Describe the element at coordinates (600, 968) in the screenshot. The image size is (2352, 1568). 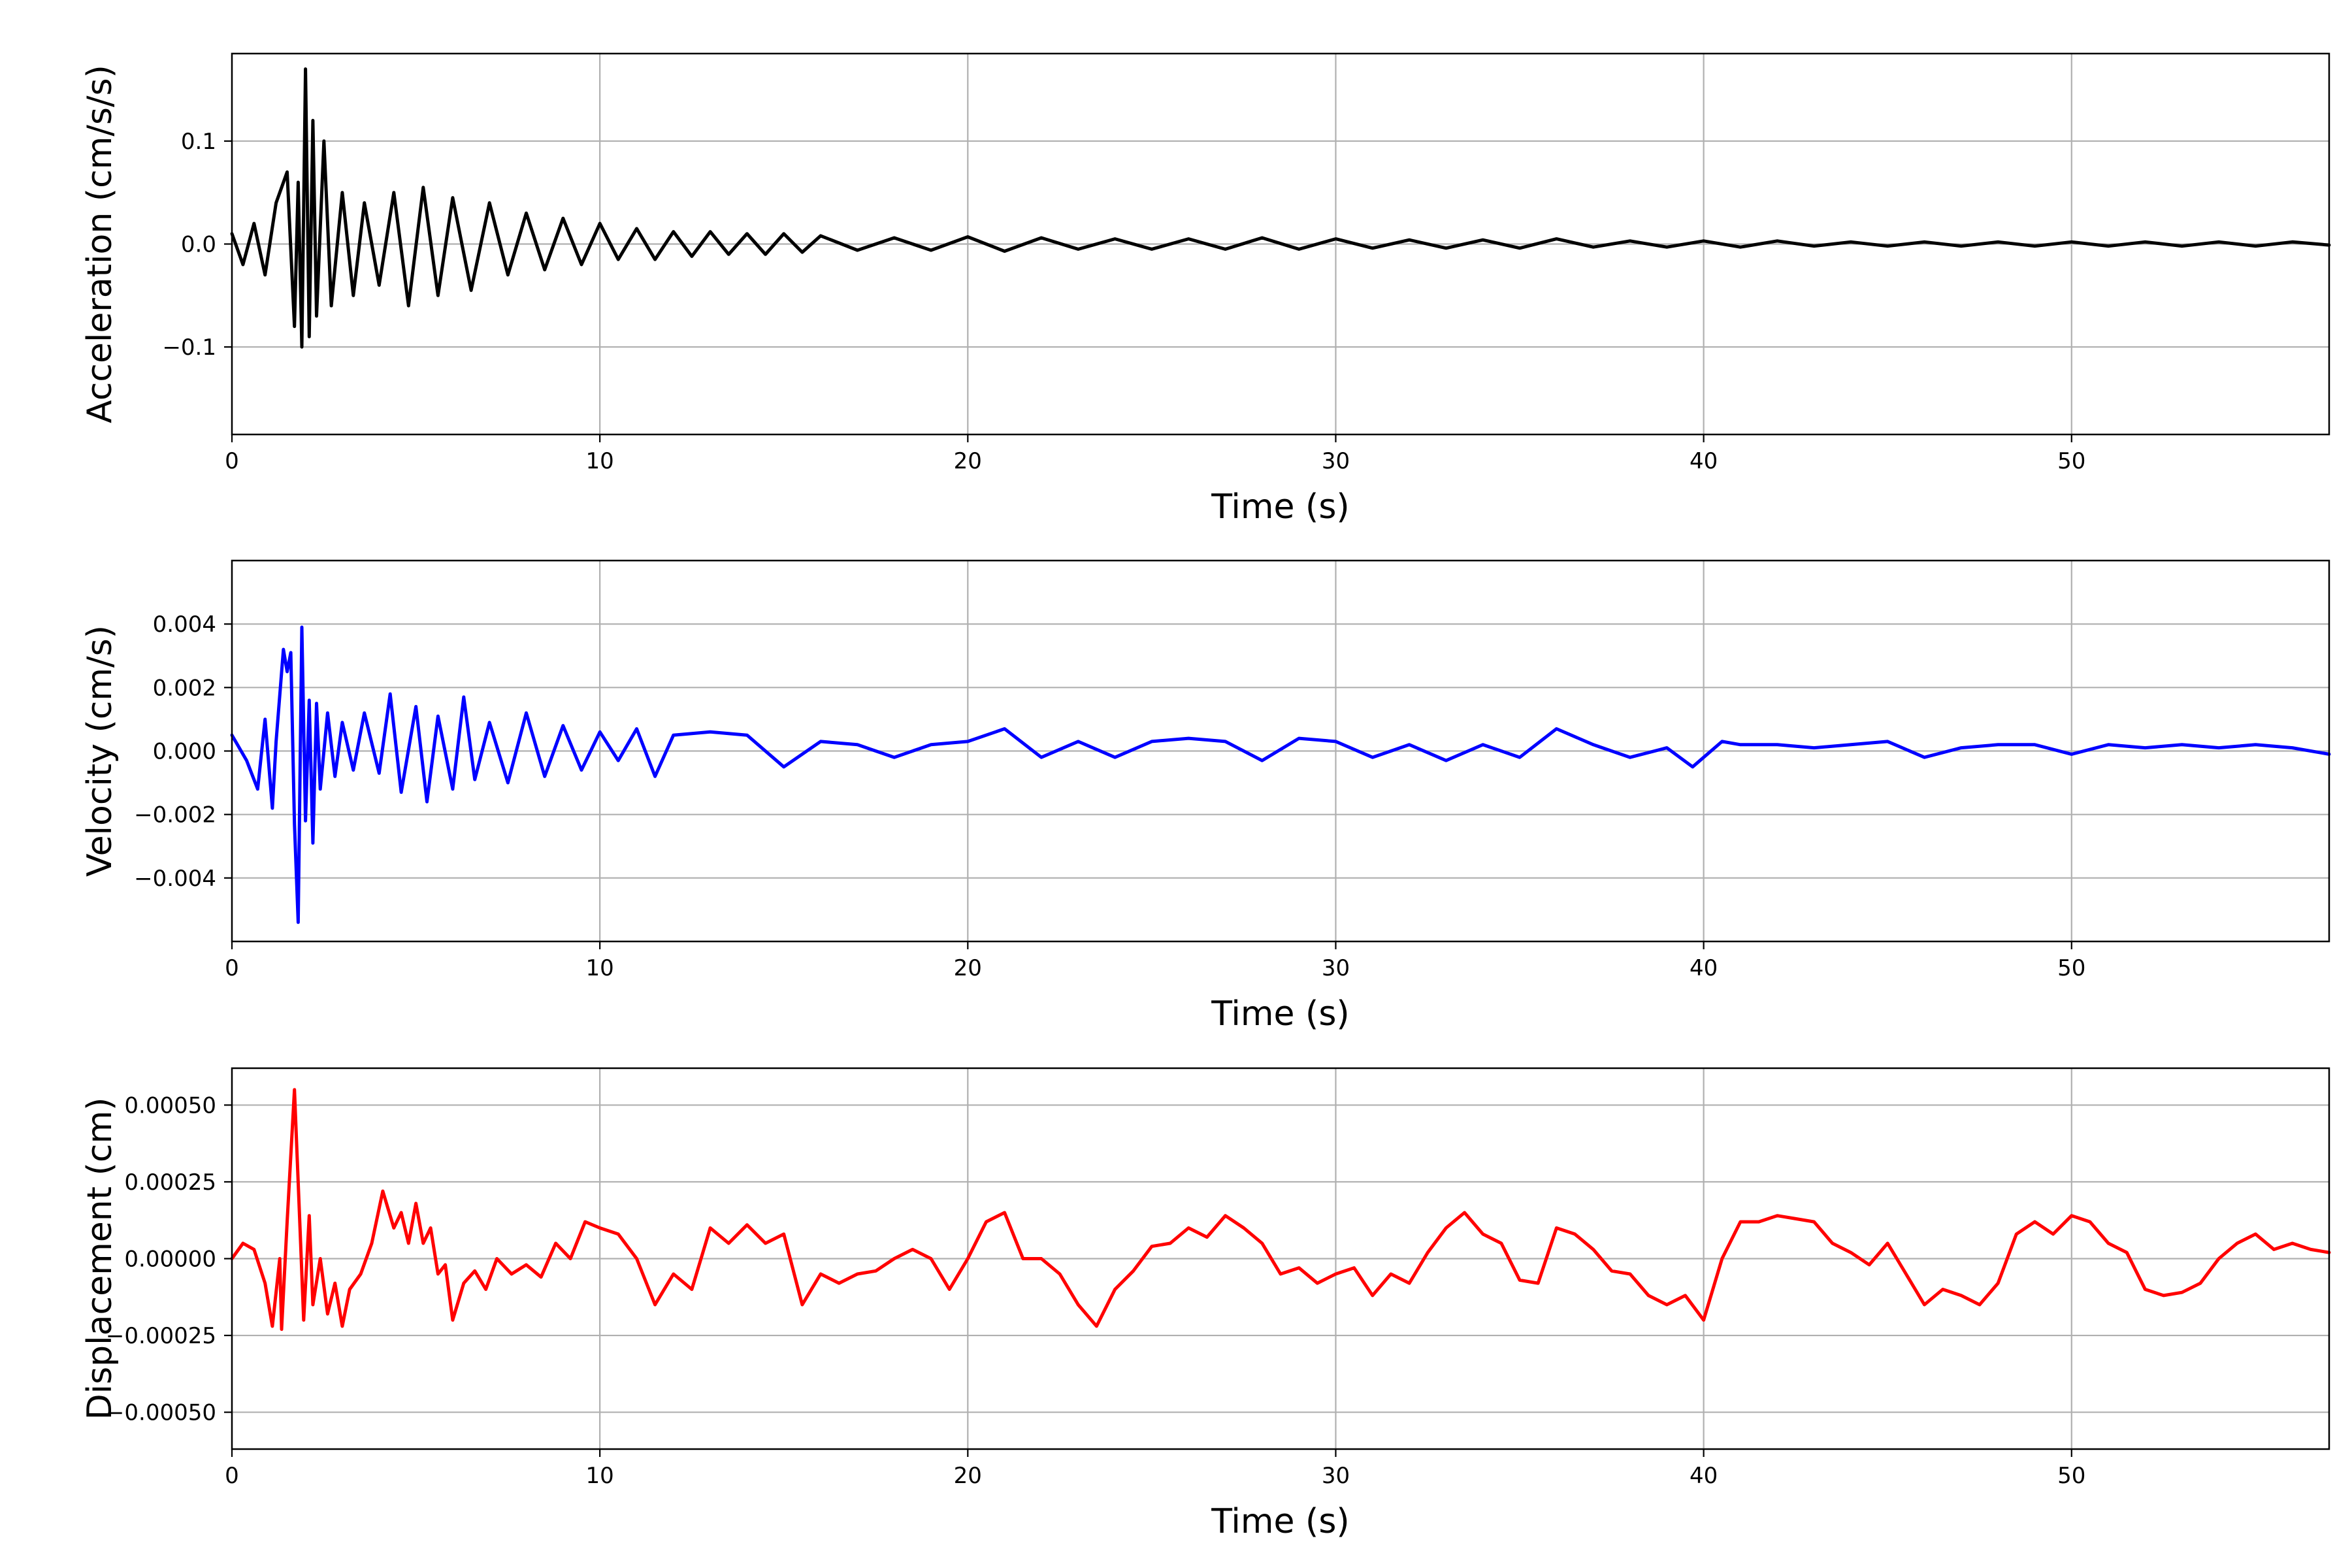
I see `velocity-x-tick-label: 10` at that location.